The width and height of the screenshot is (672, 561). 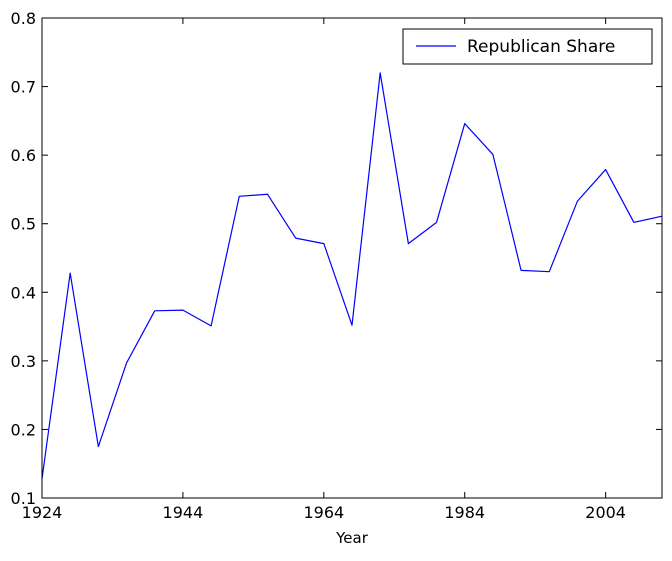 What do you see at coordinates (23, 361) in the screenshot?
I see `y-tick-label: 0.3` at bounding box center [23, 361].